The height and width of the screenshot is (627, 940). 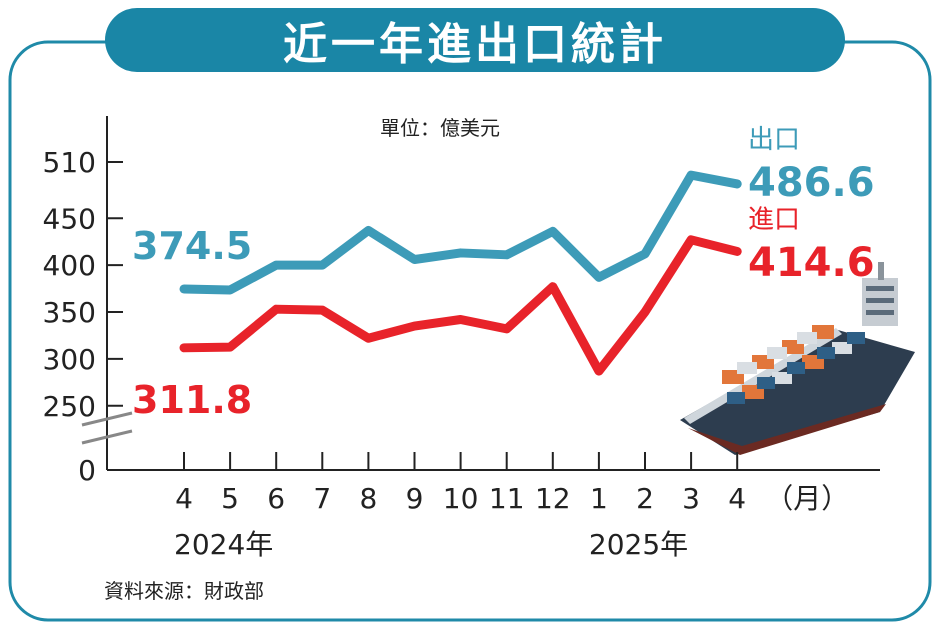 I want to click on y-tick-label: 300, so click(x=69, y=359).